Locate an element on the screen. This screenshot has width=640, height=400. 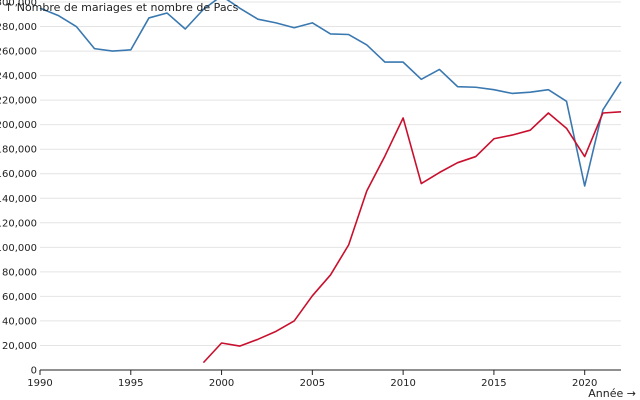
y-tick-label: 60,000 is located at coordinates (19, 297).